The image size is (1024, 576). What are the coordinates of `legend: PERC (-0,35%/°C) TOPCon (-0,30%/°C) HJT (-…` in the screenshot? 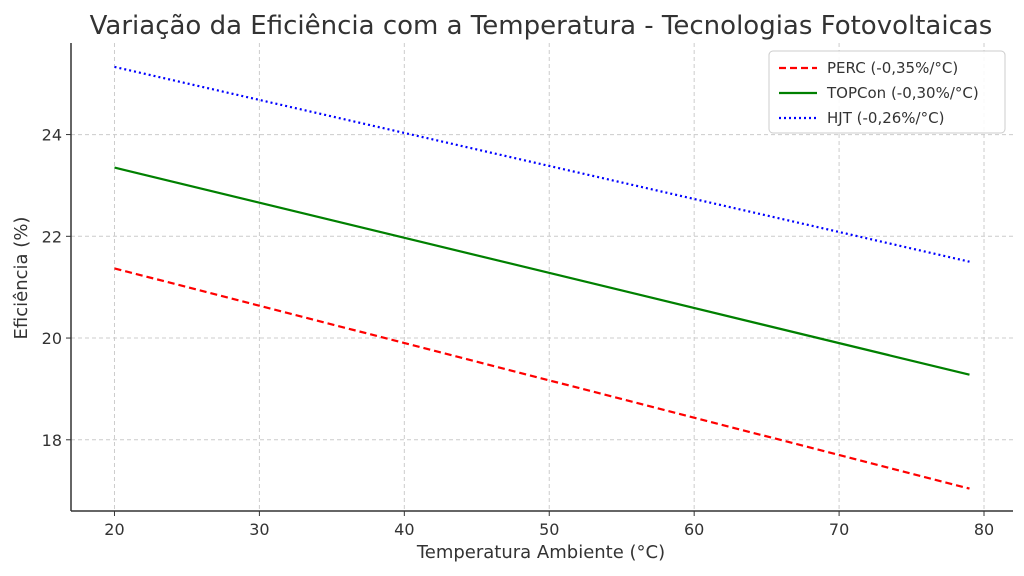 It's located at (887, 92).